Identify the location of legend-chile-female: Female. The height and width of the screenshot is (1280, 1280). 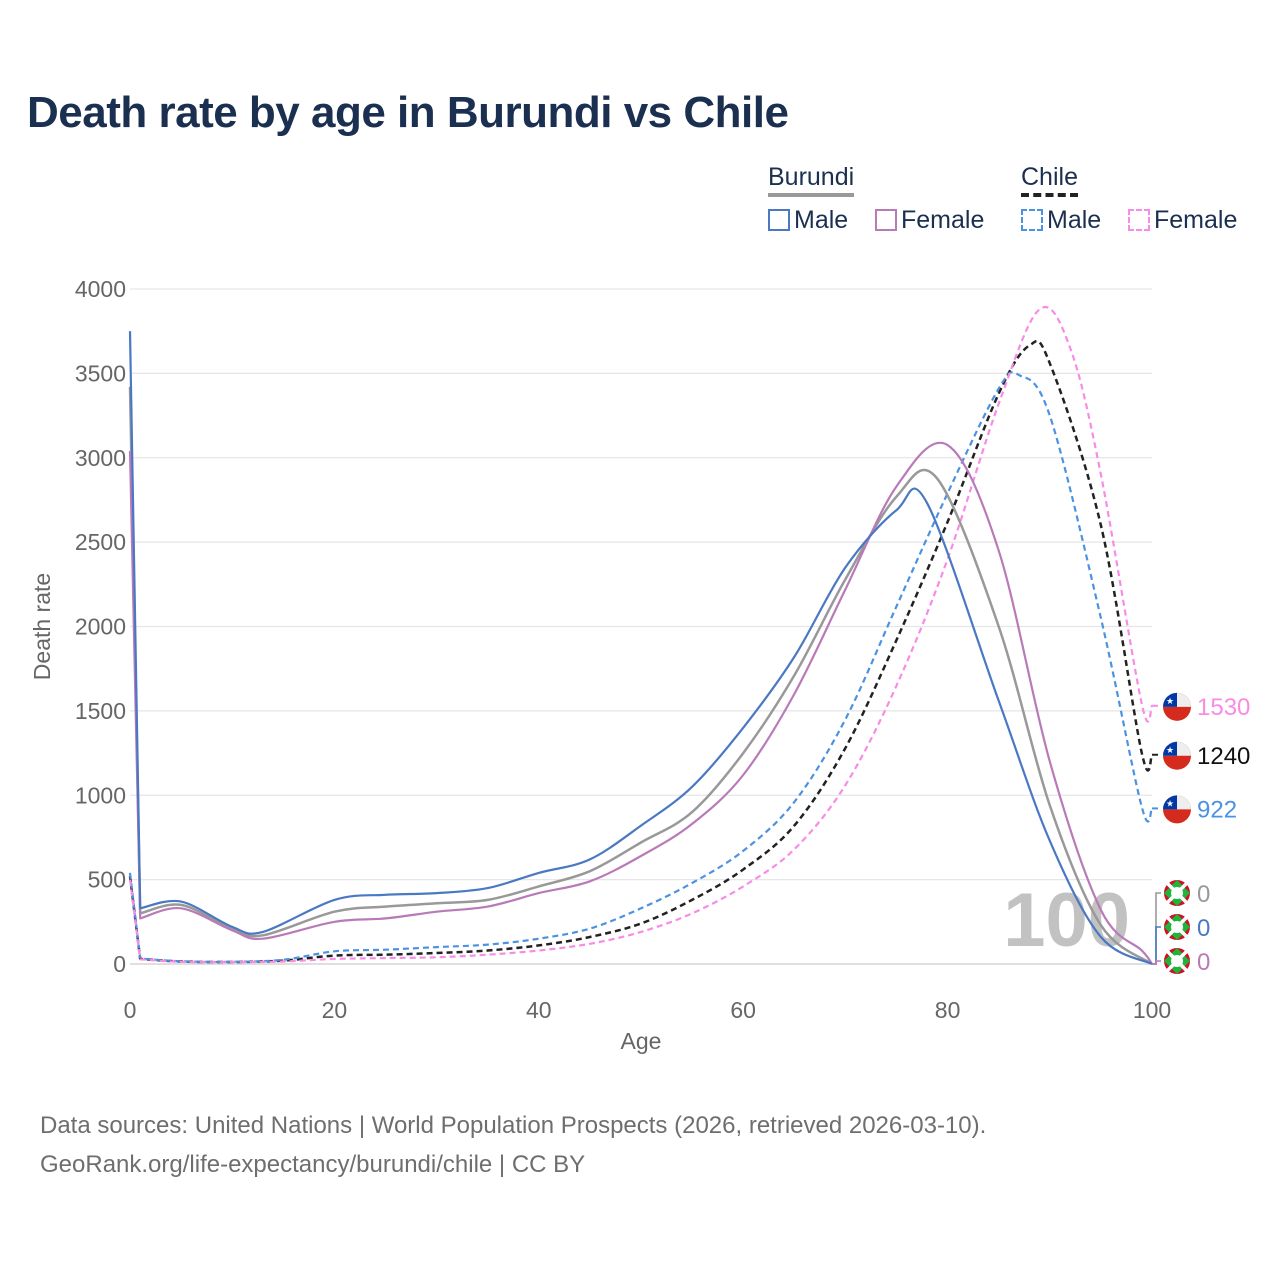
(1182, 220).